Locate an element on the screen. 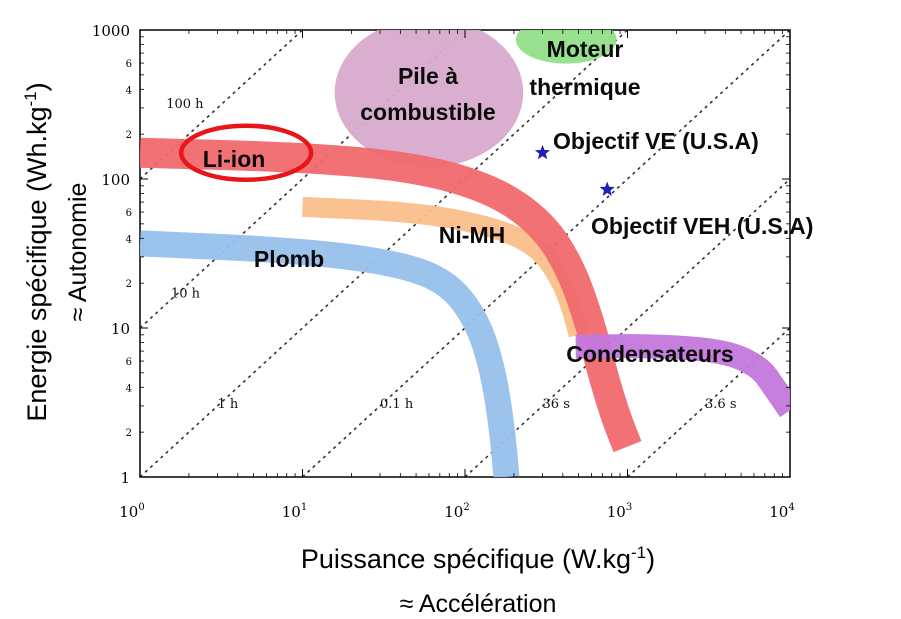 This screenshot has height=619, width=901. y-tick-label-1: 10 is located at coordinates (120, 329).